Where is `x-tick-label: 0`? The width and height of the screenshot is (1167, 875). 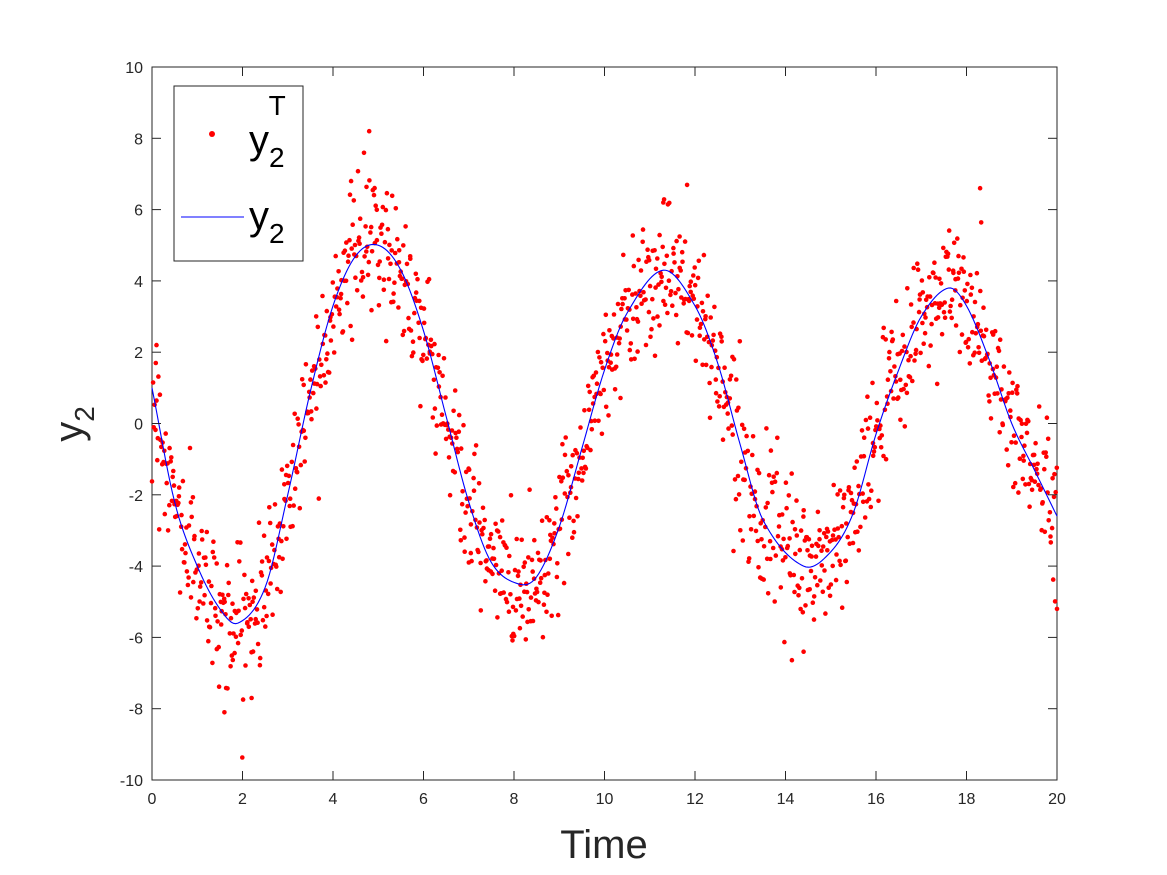
x-tick-label: 0 is located at coordinates (152, 799).